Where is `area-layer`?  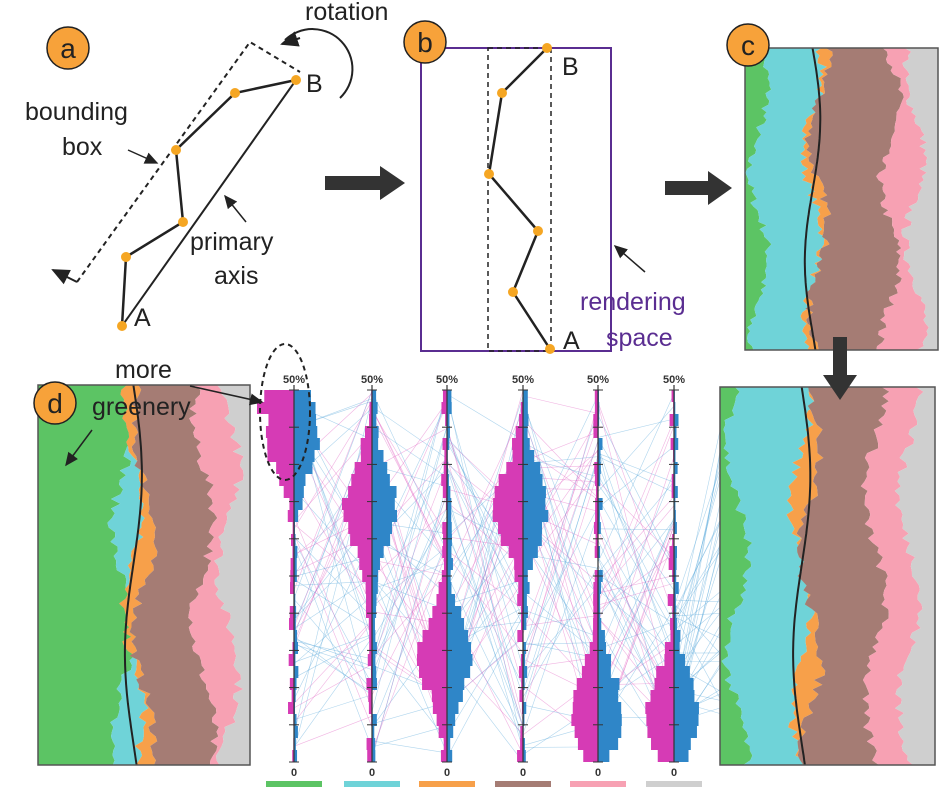
area-layer is located at coordinates (758, 199).